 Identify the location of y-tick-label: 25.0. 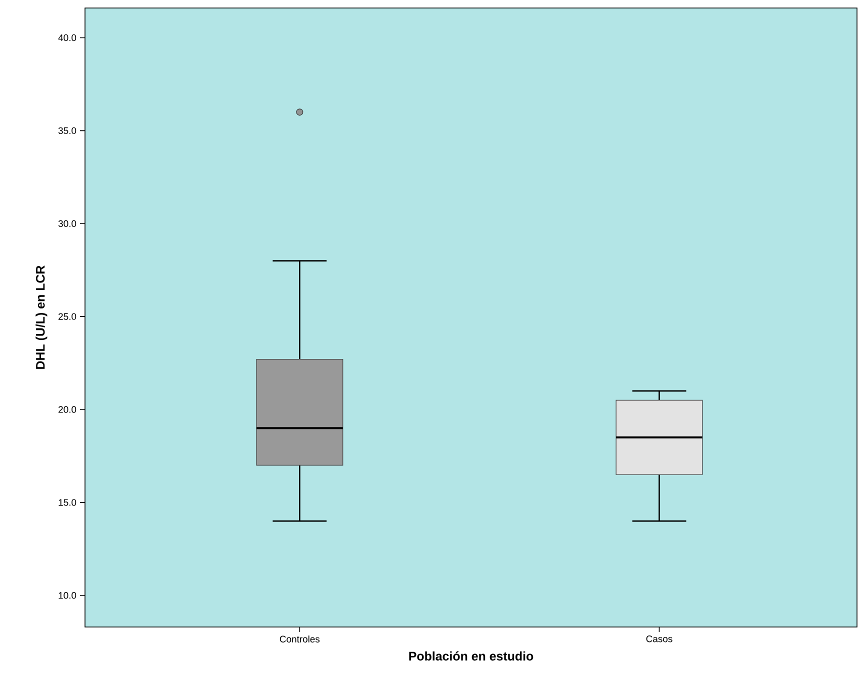
(67, 316).